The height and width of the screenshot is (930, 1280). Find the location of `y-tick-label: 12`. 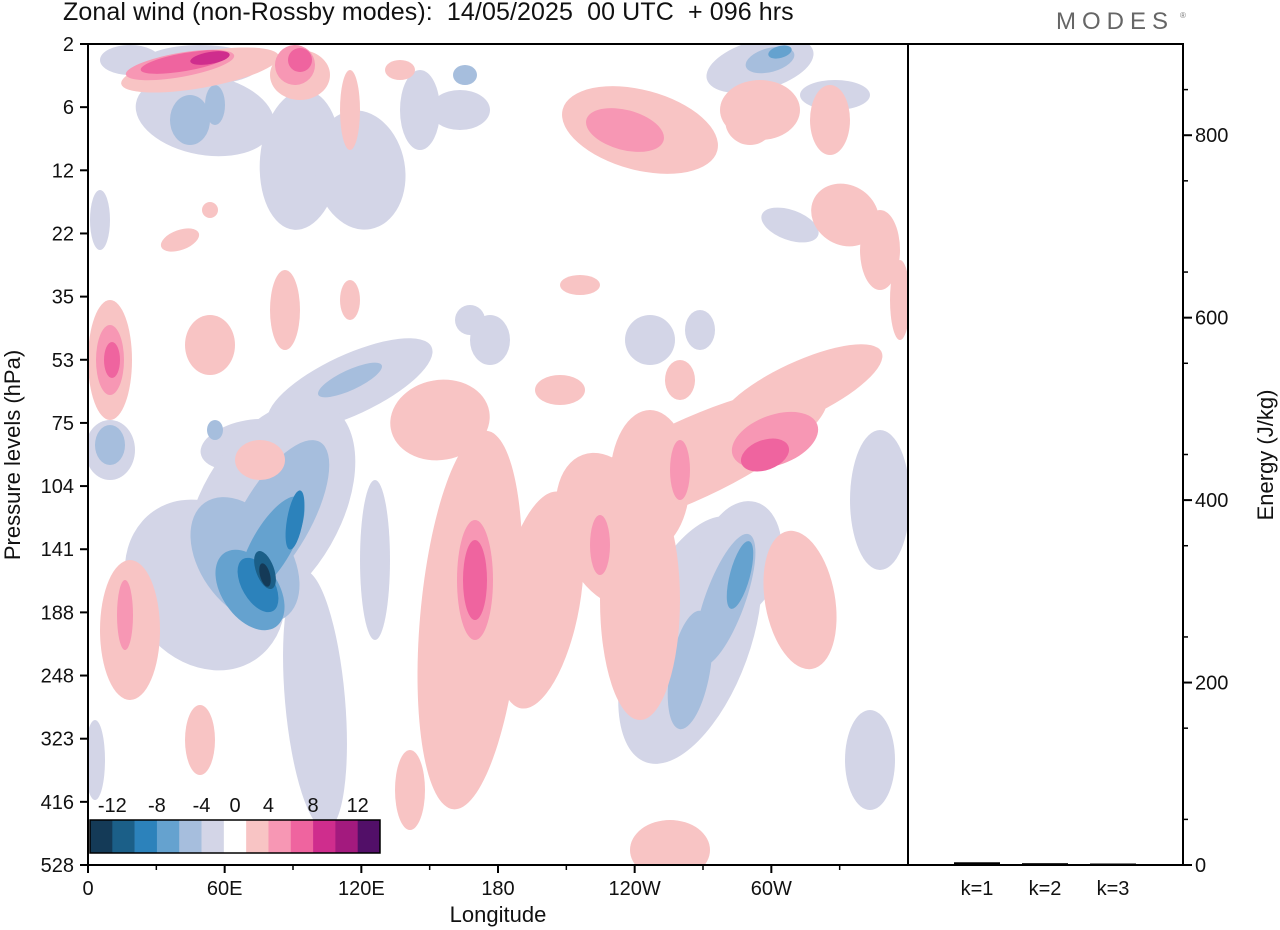

y-tick-label: 12 is located at coordinates (63, 171).